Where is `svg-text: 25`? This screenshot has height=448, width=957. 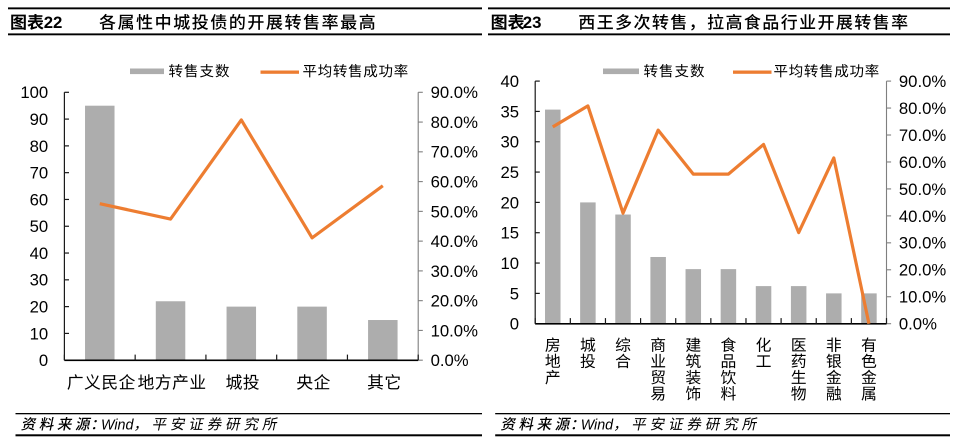
svg-text: 25 is located at coordinates (509, 172).